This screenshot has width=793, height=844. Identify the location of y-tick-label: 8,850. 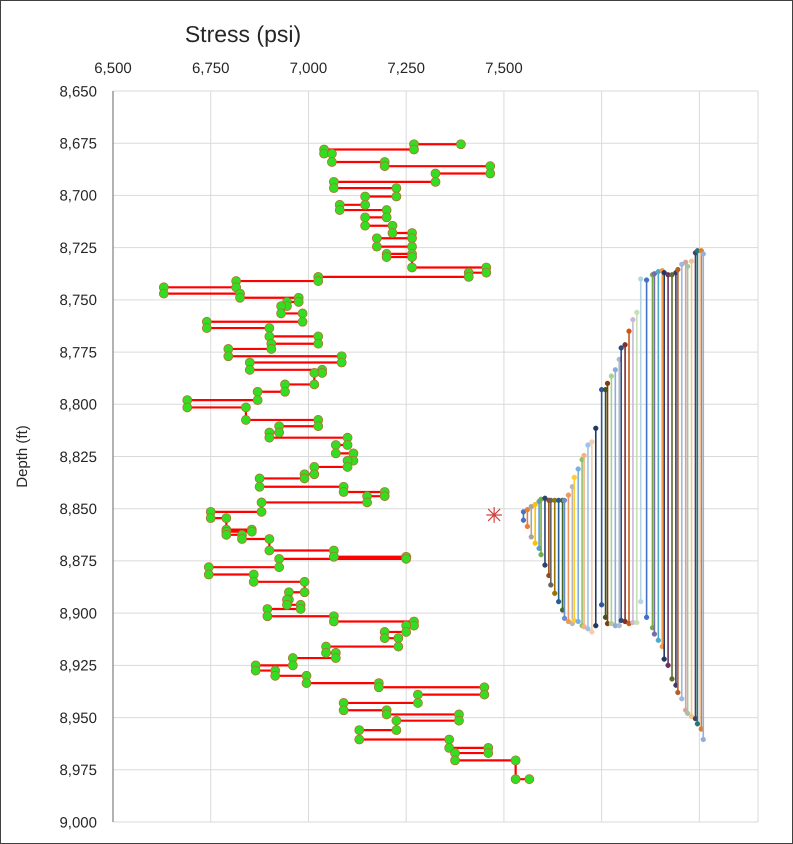
(78, 509).